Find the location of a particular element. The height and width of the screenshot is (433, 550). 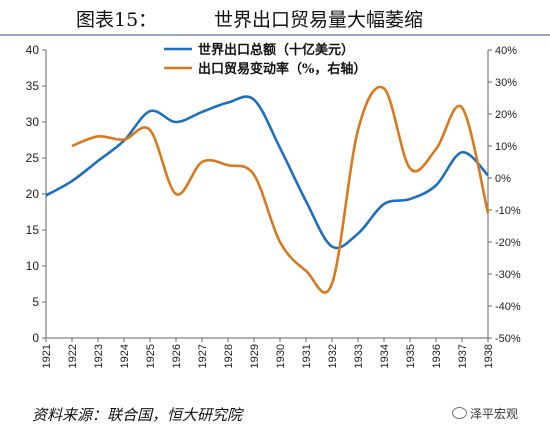

legend-label-2: 出口贸易变动率（%，右轴） is located at coordinates (282, 69).